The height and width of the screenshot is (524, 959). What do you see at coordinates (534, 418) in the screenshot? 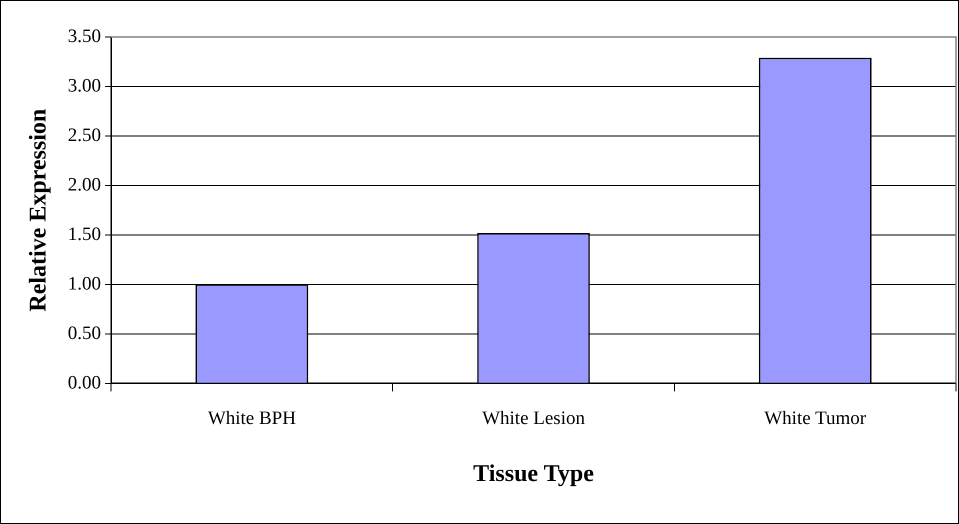
I see `x-tick-label: White Lesion` at bounding box center [534, 418].